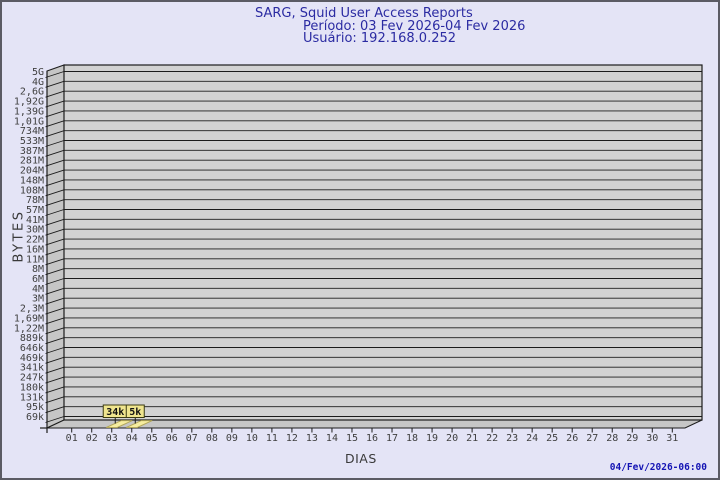  Describe the element at coordinates (332, 438) in the screenshot. I see `x-tick-label: 14` at that location.